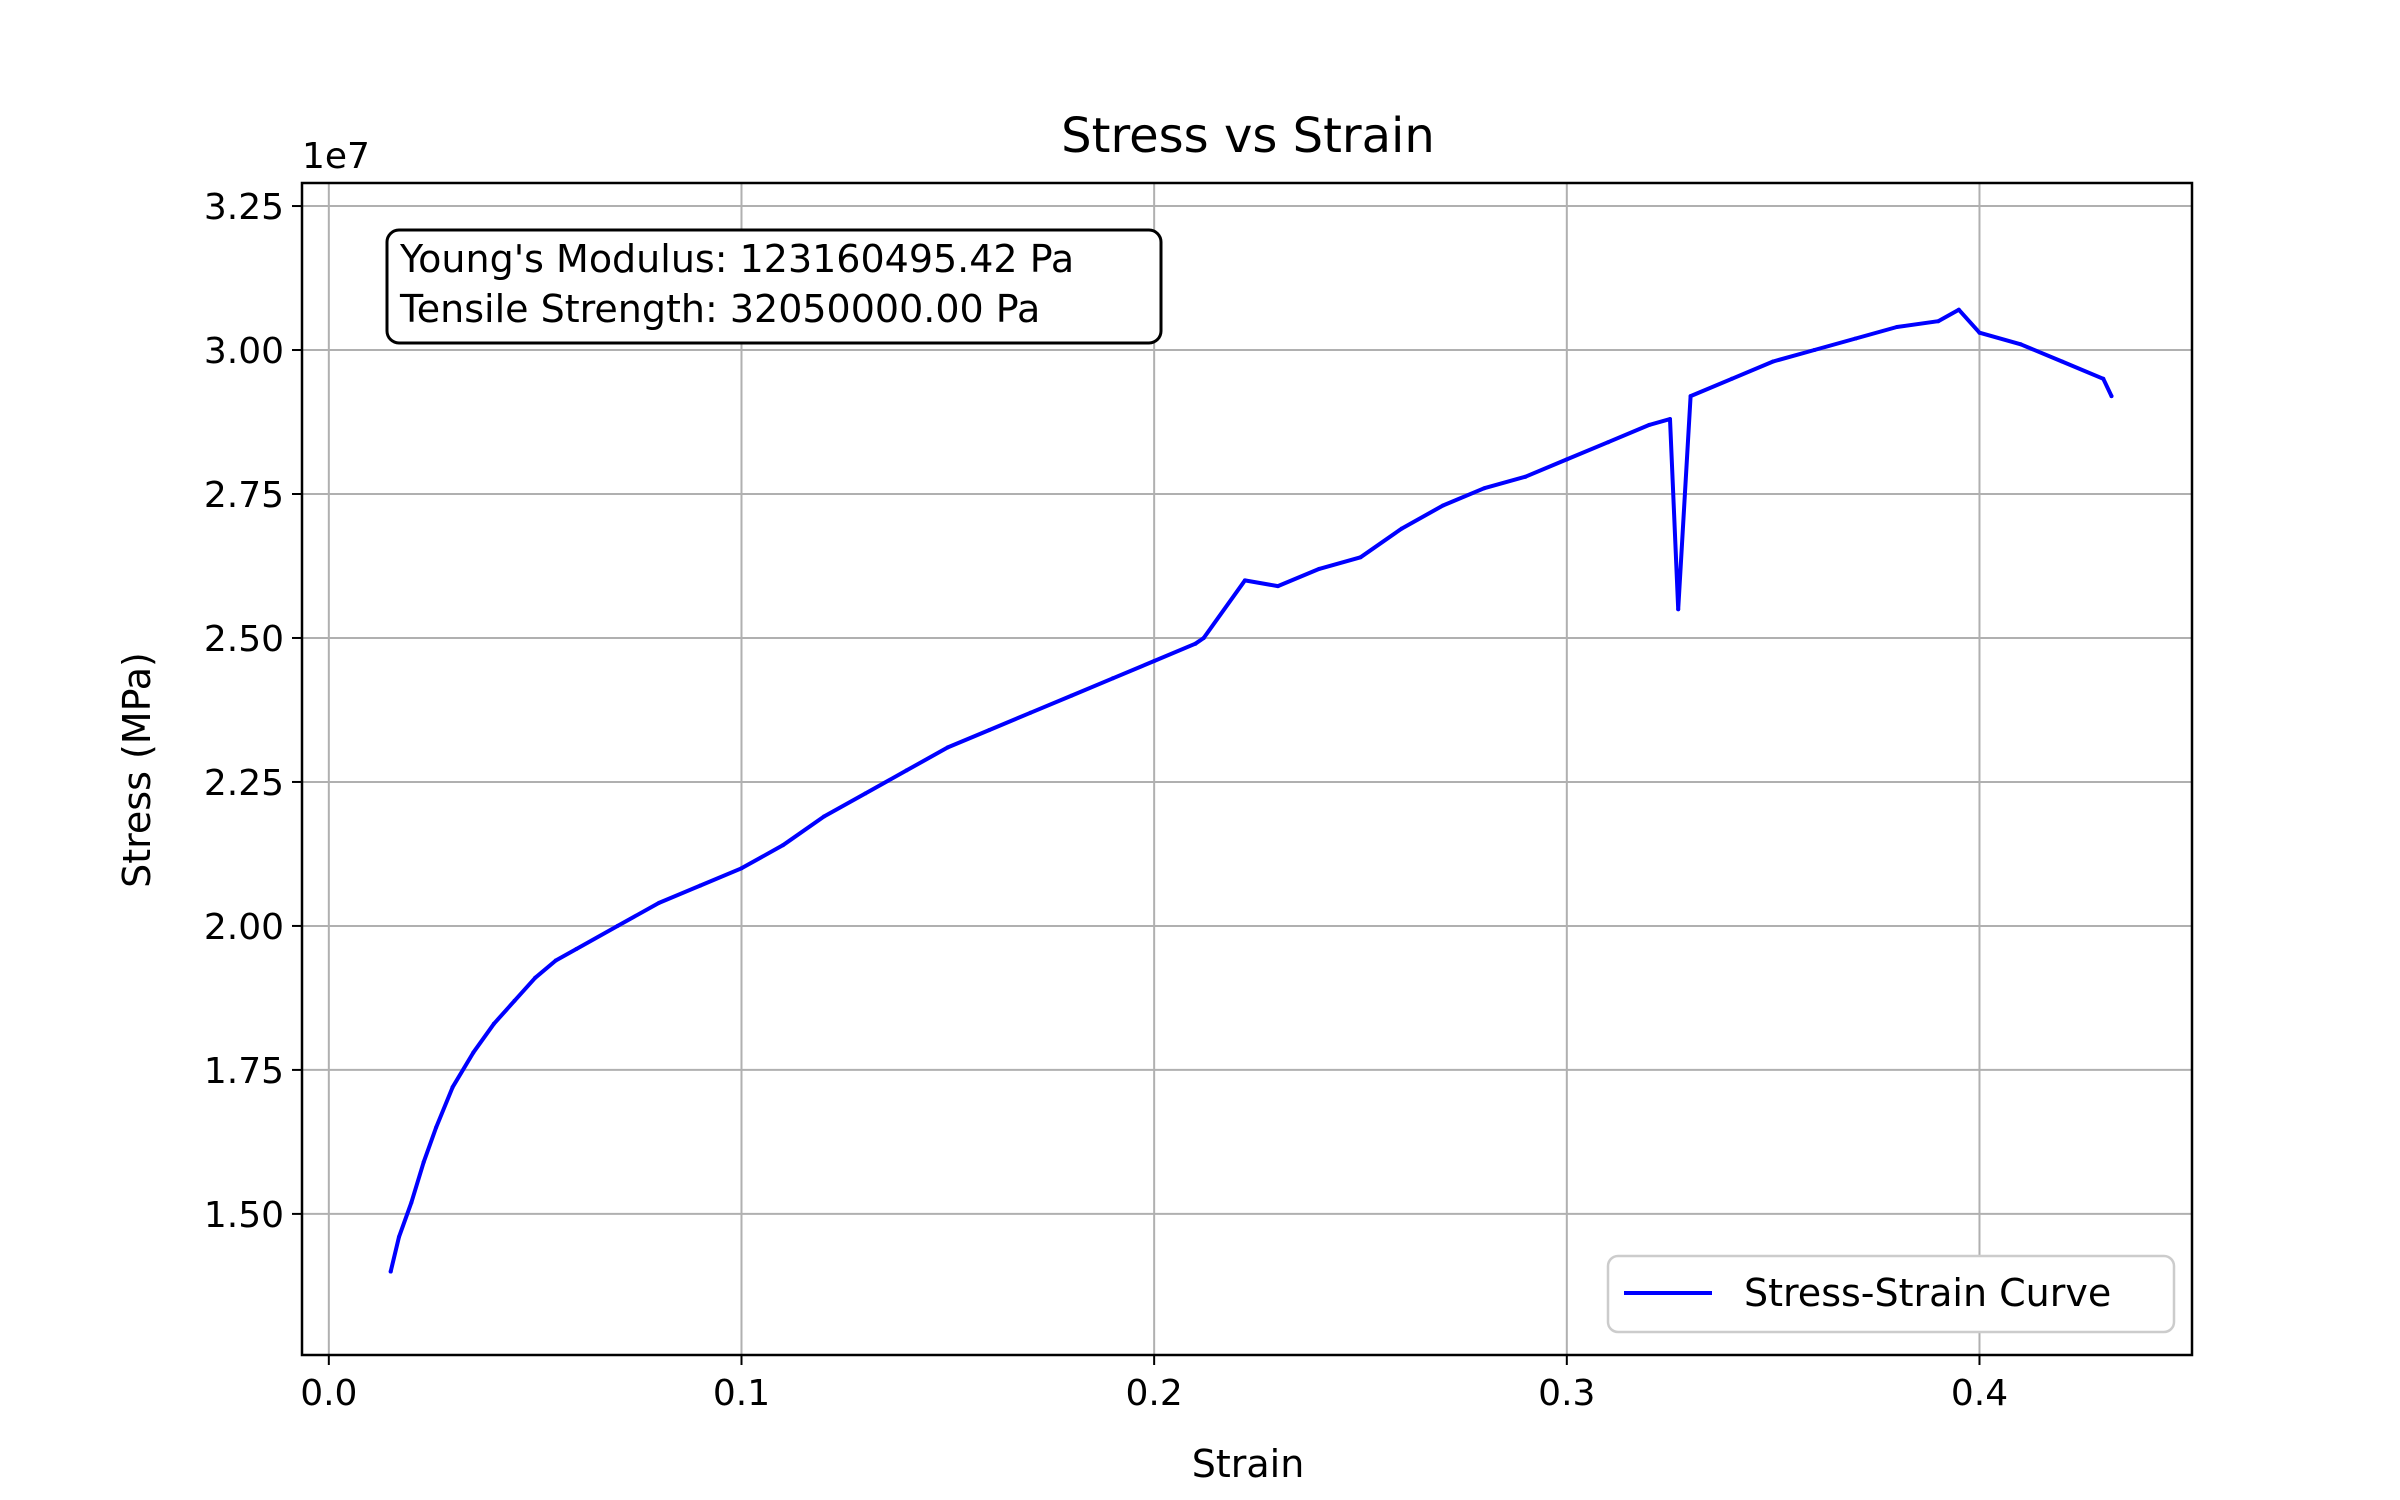 The width and height of the screenshot is (2400, 1500). What do you see at coordinates (244, 1071) in the screenshot?
I see `y-tick-label: 1.75` at bounding box center [244, 1071].